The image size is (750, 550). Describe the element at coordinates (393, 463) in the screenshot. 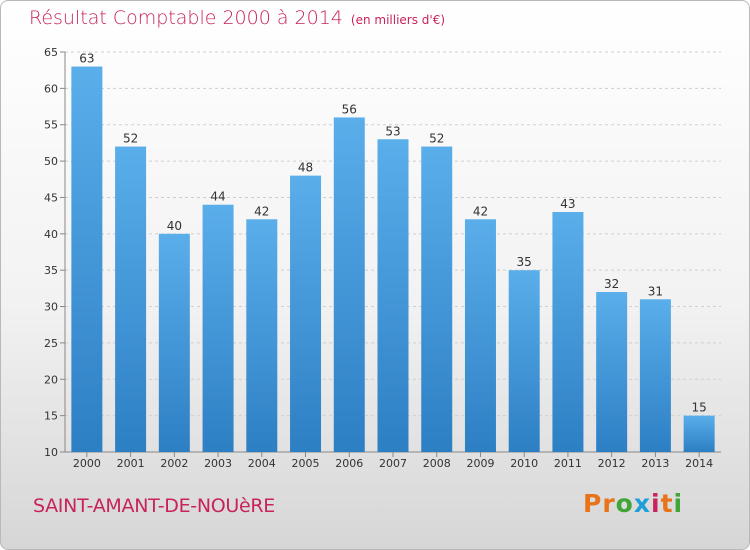

I see `x-tick-label: 2007` at that location.